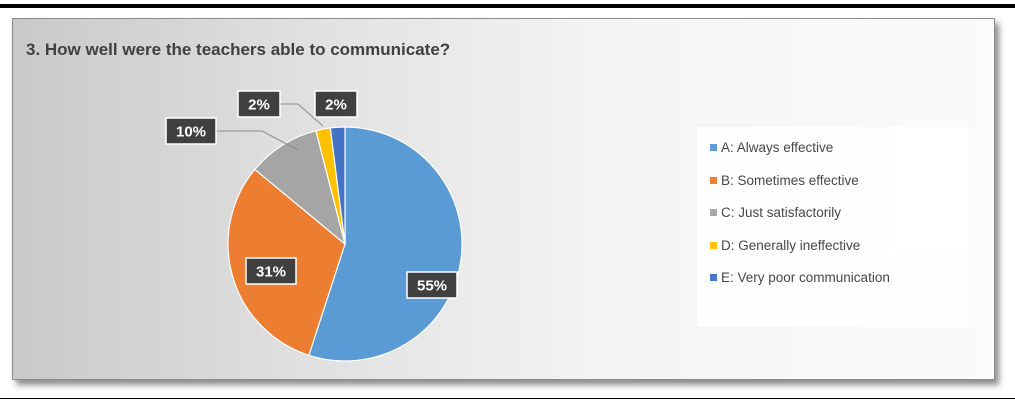  I want to click on data-label-c: 10%, so click(191, 131).